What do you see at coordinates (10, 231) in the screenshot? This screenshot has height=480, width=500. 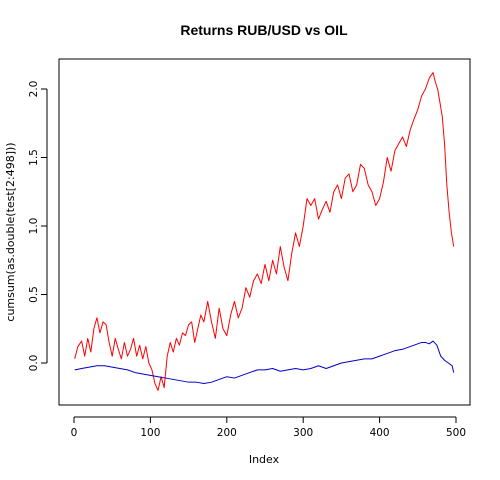 I see `y-axis-label: cumsum(as.double(test[2:498]))` at bounding box center [10, 231].